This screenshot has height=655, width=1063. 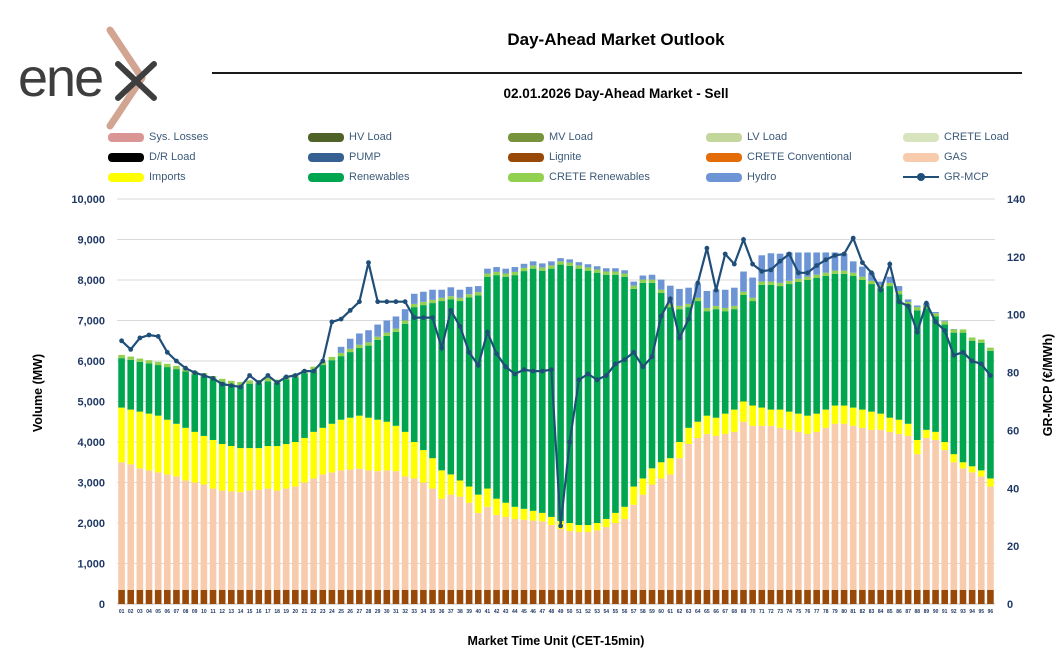 What do you see at coordinates (232, 612) in the screenshot?
I see `svg-text: 13` at bounding box center [232, 612].